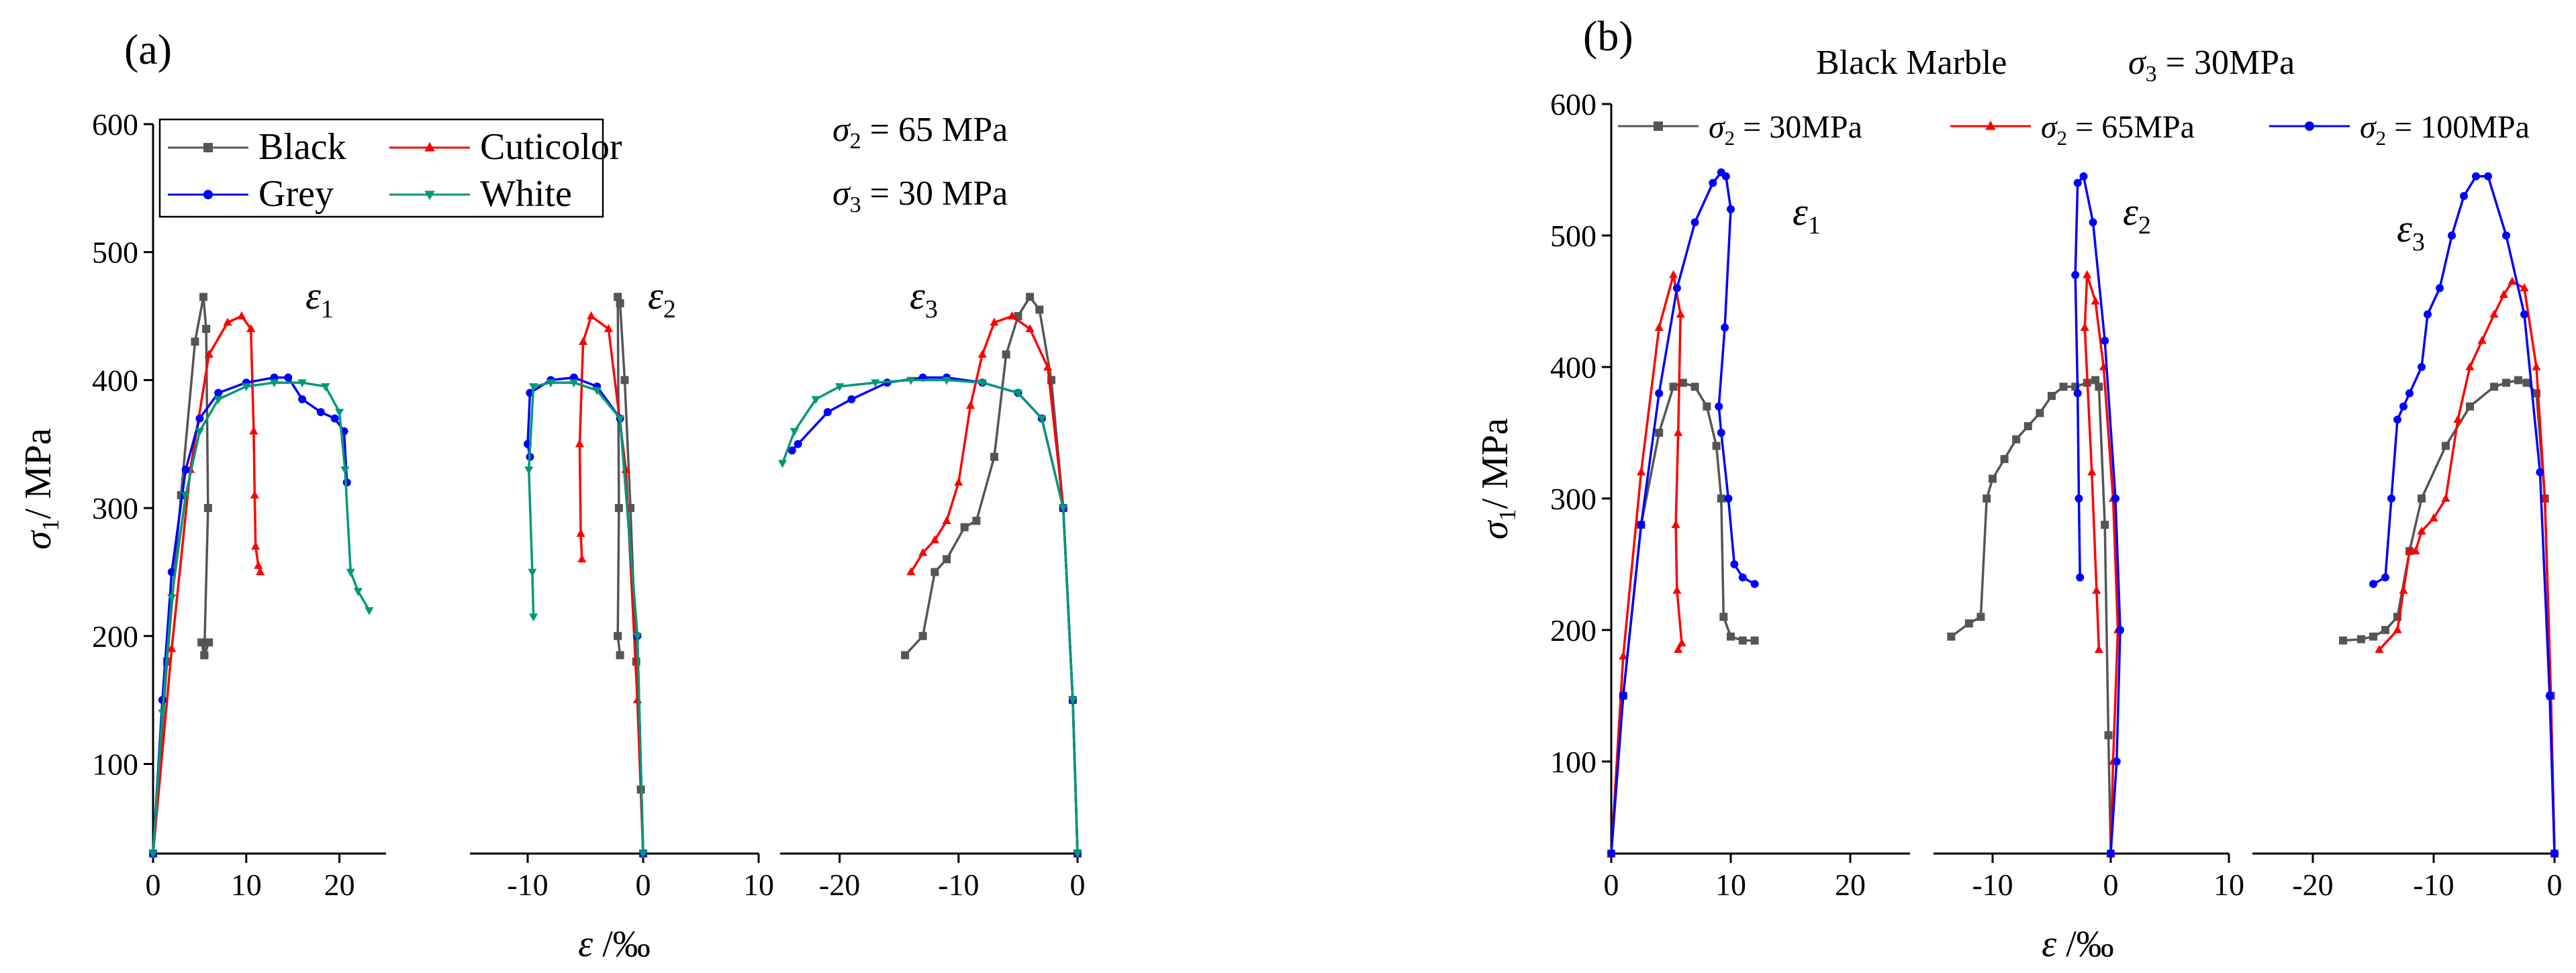 This screenshot has height=973, width=2576. I want to click on x-tick-label: -10, so click(527, 885).